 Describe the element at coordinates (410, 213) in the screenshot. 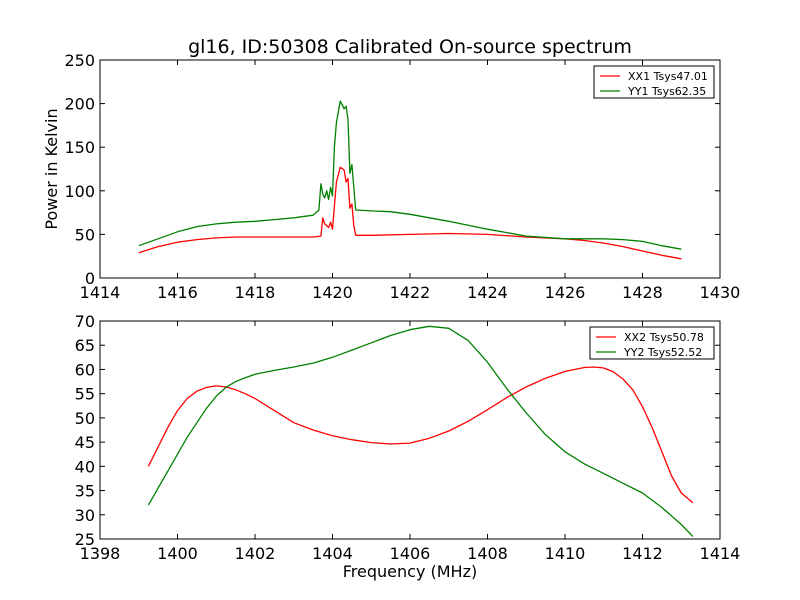

I see `series-line-xx` at that location.